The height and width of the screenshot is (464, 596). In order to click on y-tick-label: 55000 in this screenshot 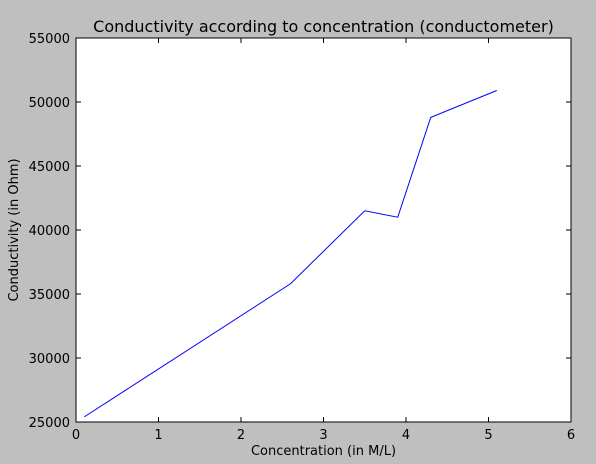, I will do `click(49, 39)`.